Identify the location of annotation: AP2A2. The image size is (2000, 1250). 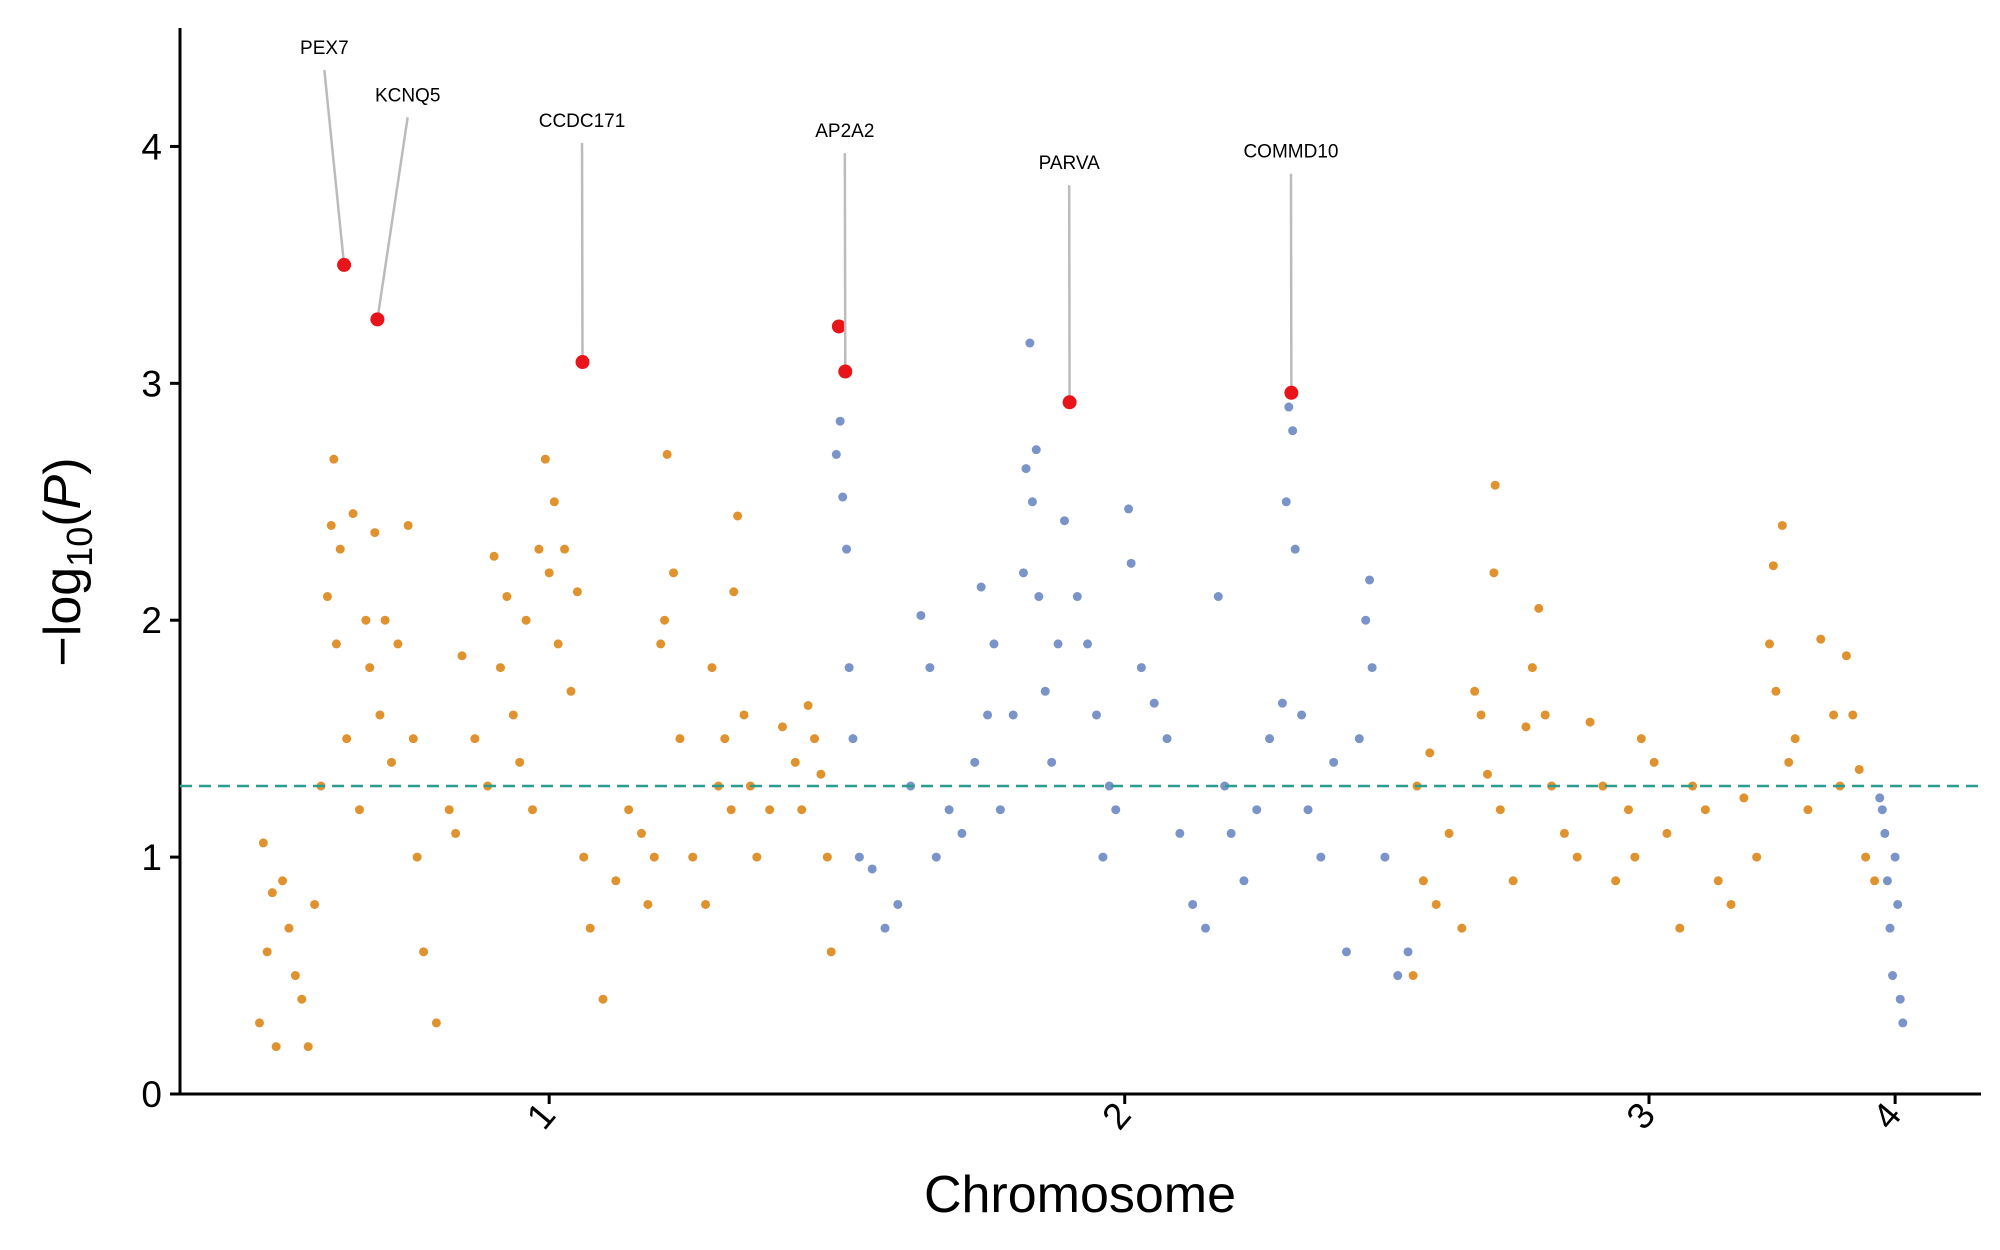
(844, 131).